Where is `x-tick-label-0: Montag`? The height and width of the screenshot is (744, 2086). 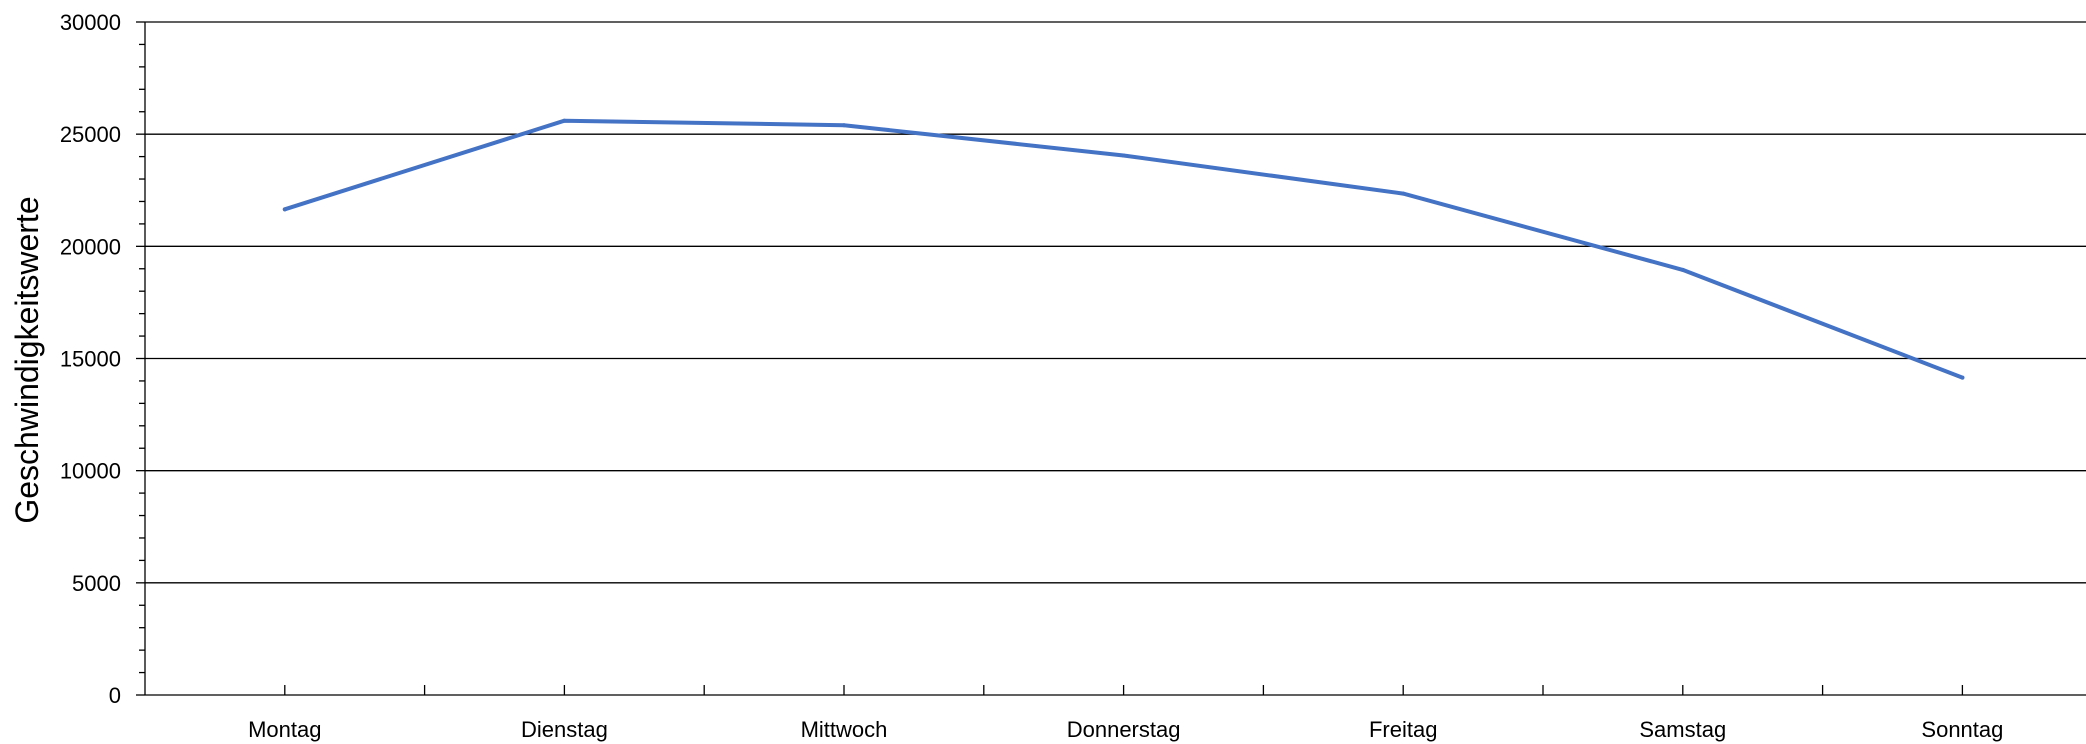
x-tick-label-0: Montag is located at coordinates (284, 729).